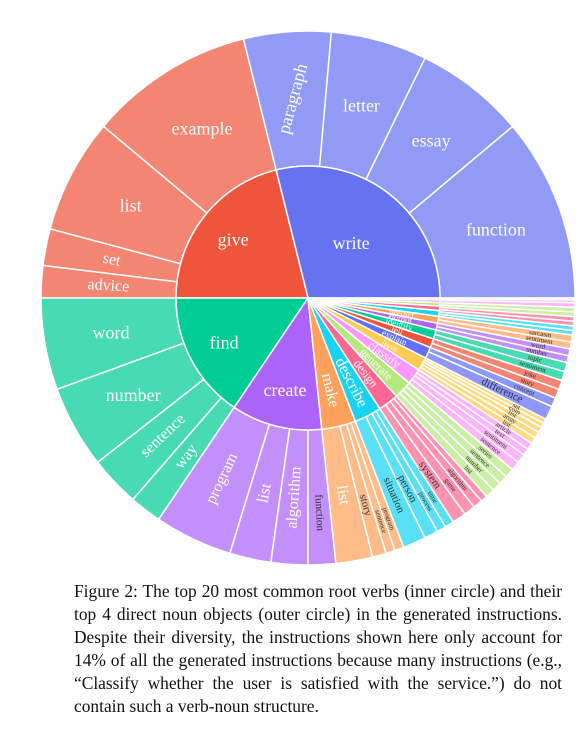  I want to click on inner-label: give, so click(233, 240).